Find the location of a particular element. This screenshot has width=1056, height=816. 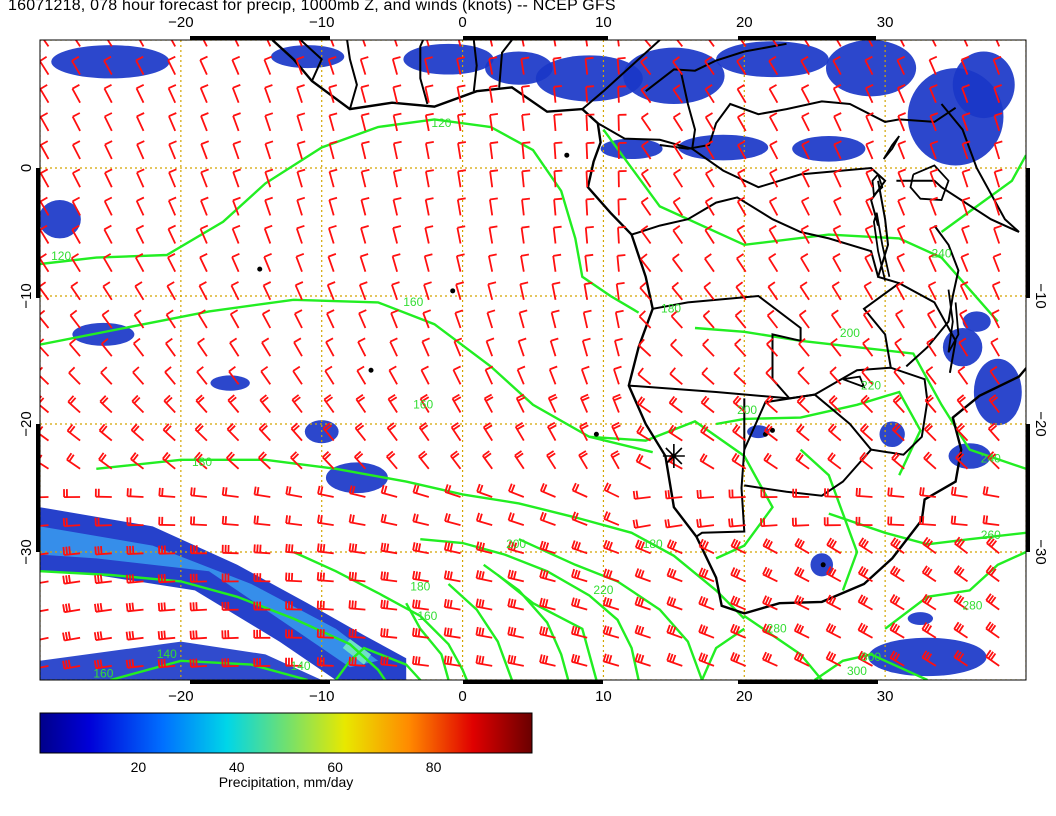

lake-outline is located at coordinates (881, 246).